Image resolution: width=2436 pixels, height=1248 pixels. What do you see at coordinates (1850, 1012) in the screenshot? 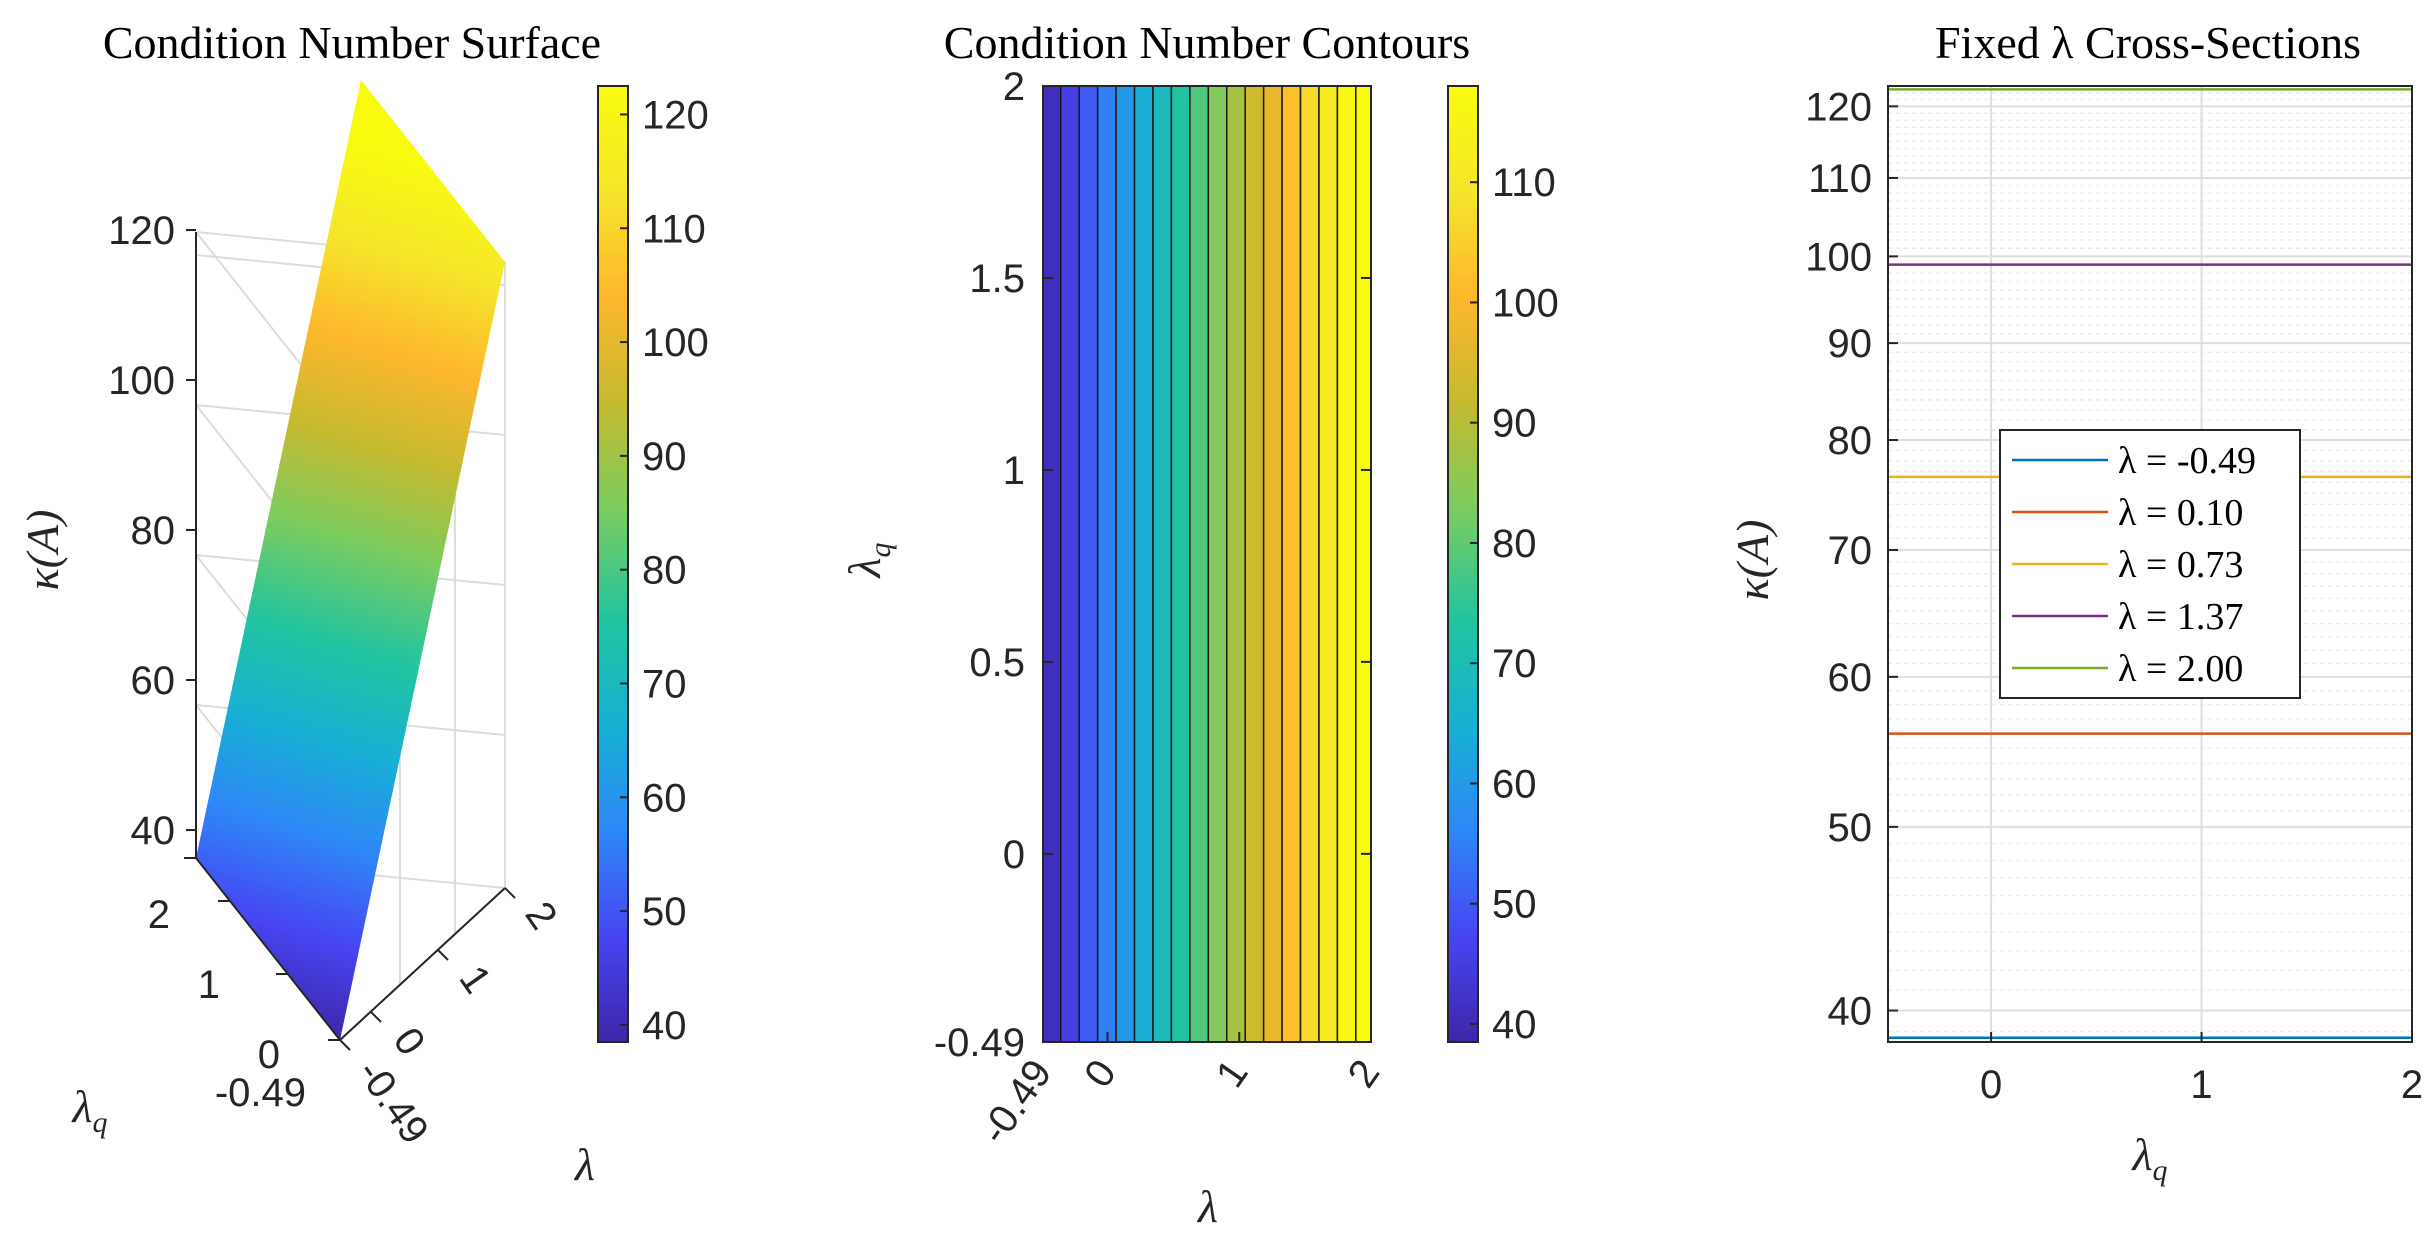
I see `line-y-tick-label: 40` at bounding box center [1850, 1012].